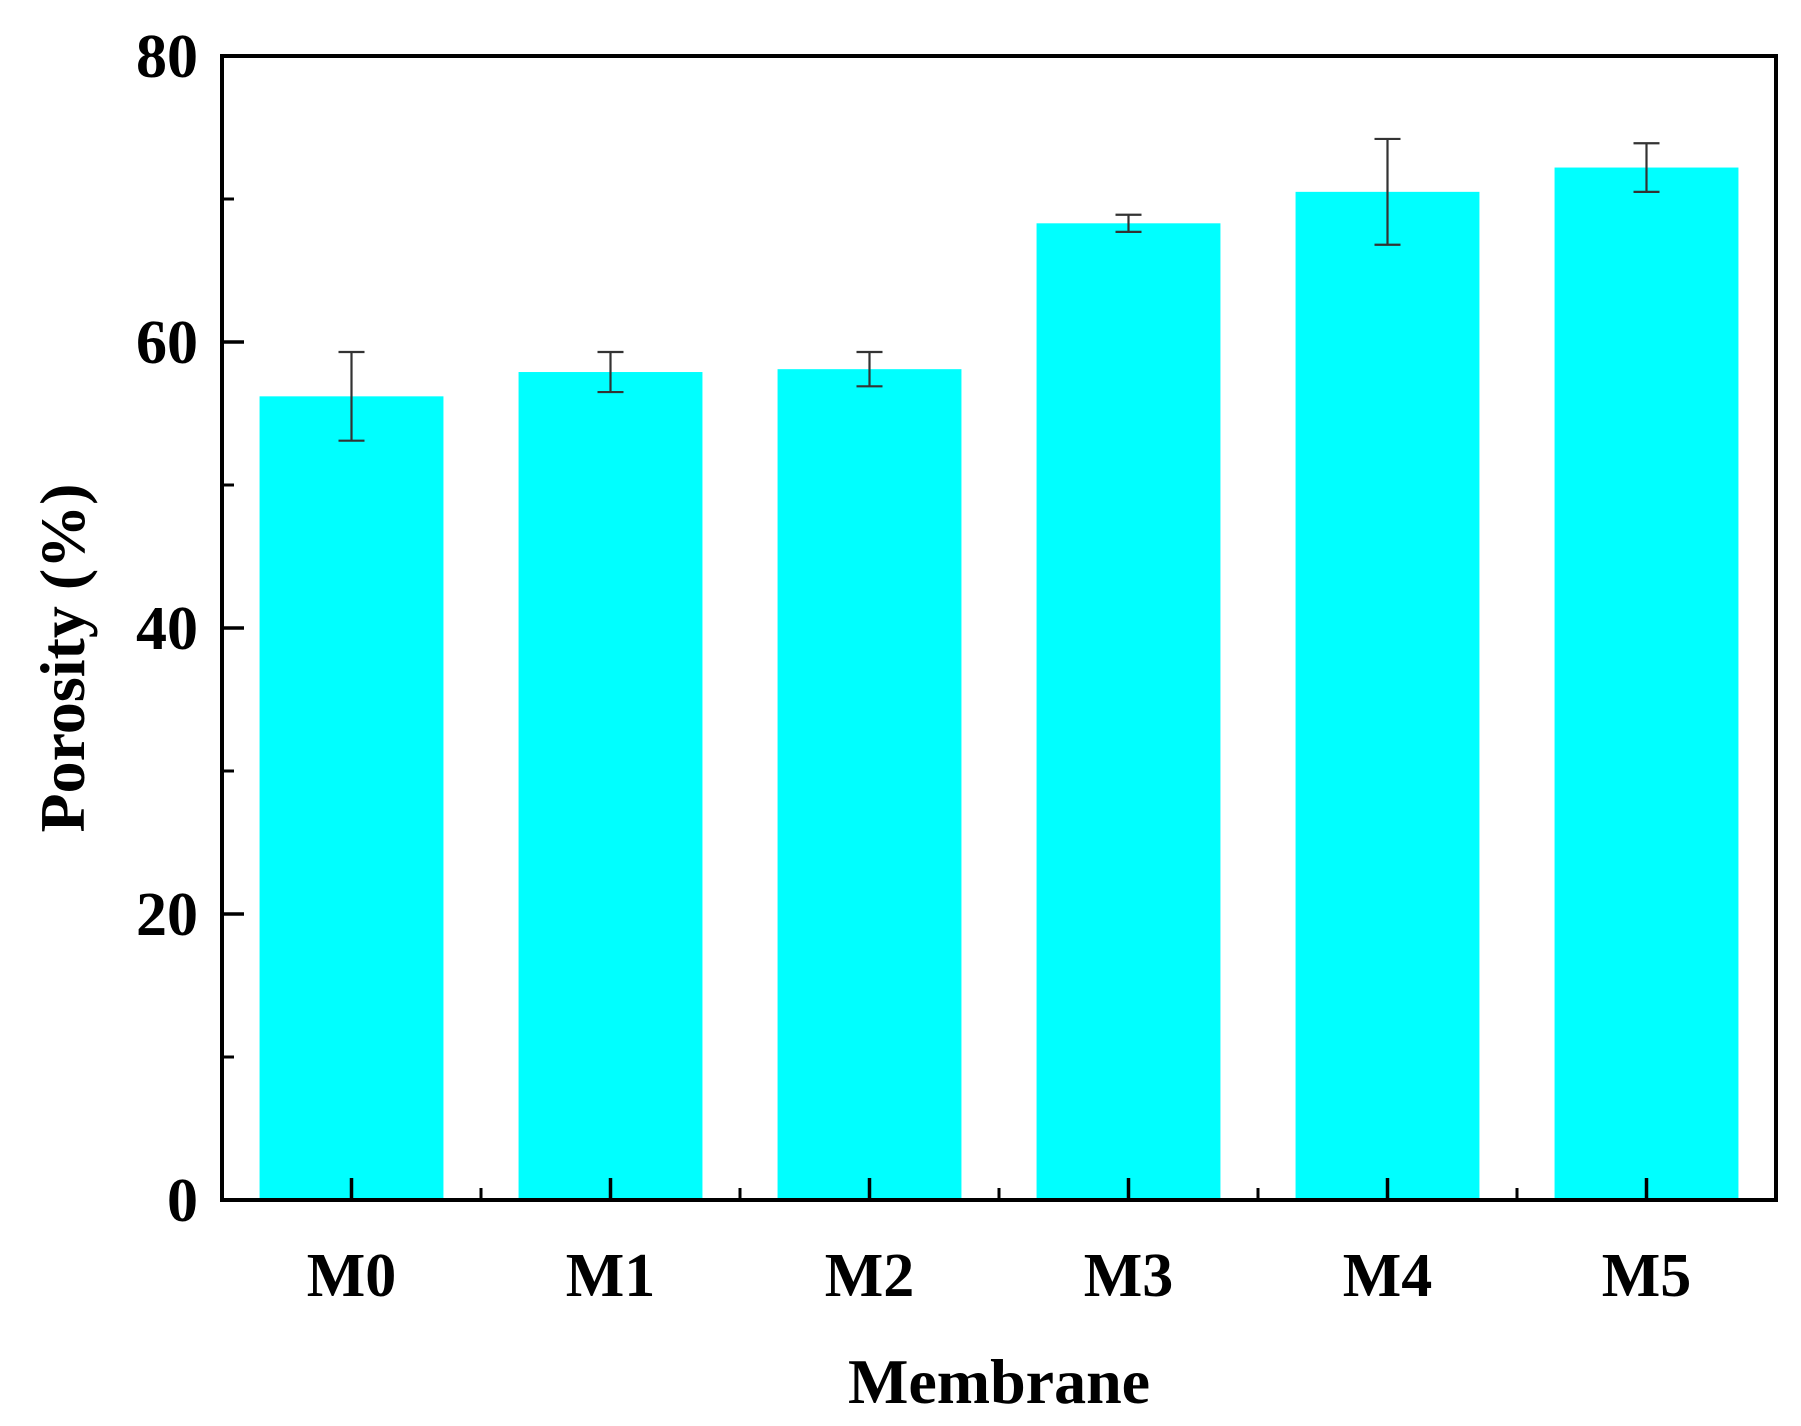  Describe the element at coordinates (1128, 711) in the screenshot. I see `bar-m3` at that location.